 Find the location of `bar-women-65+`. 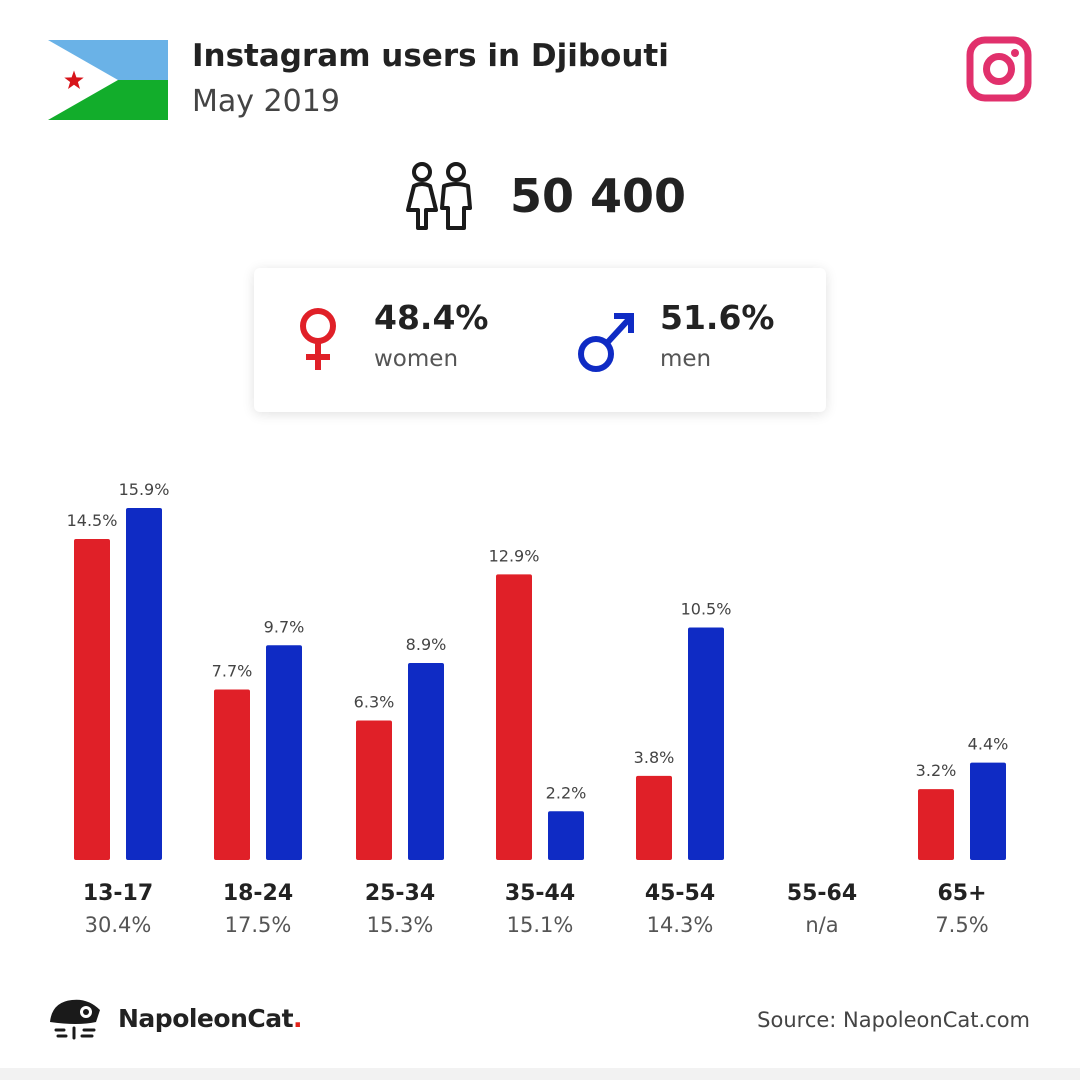

bar-women-65+ is located at coordinates (936, 824).